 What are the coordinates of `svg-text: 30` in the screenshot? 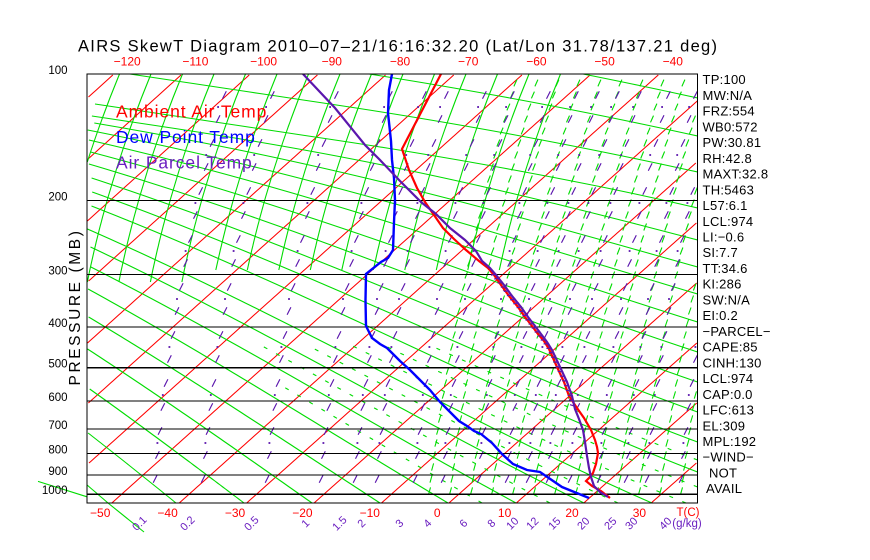 It's located at (640, 513).